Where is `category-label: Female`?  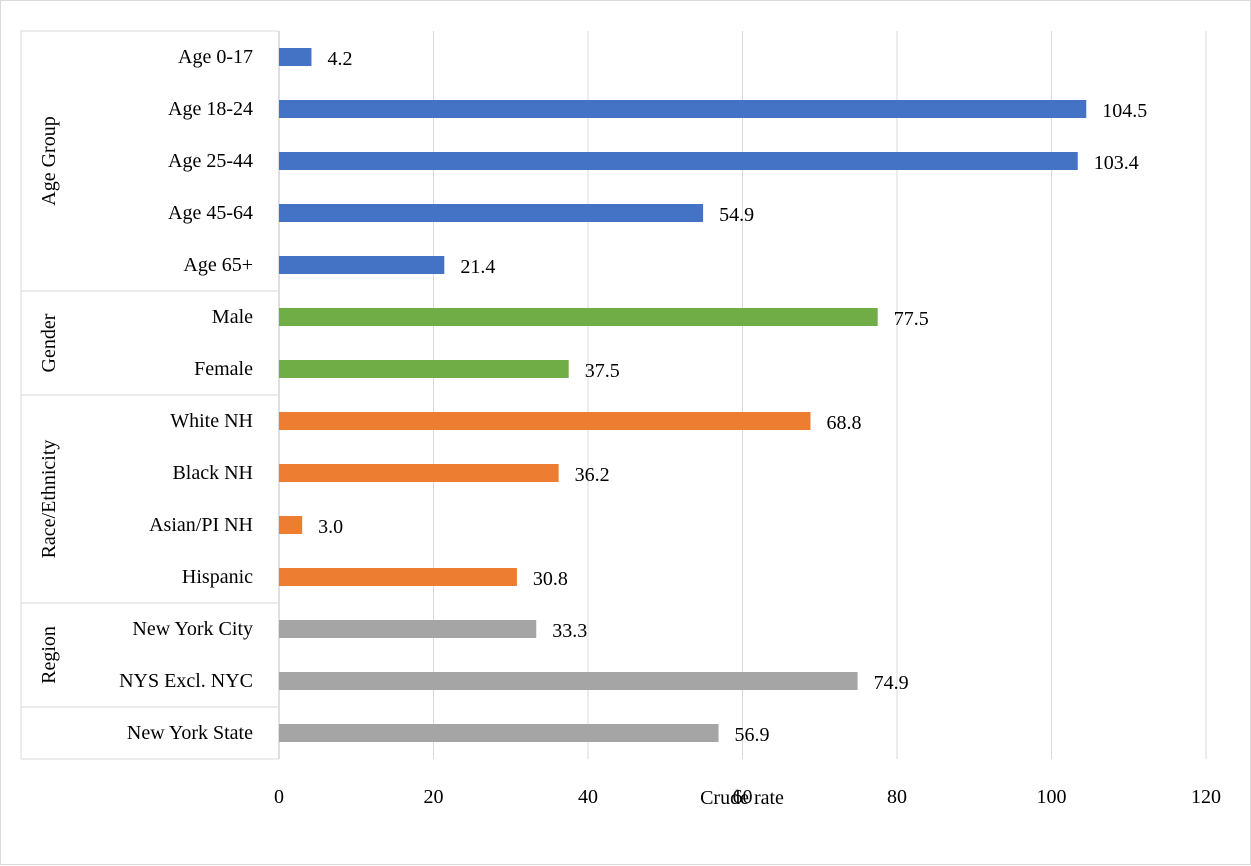
category-label: Female is located at coordinates (223, 369).